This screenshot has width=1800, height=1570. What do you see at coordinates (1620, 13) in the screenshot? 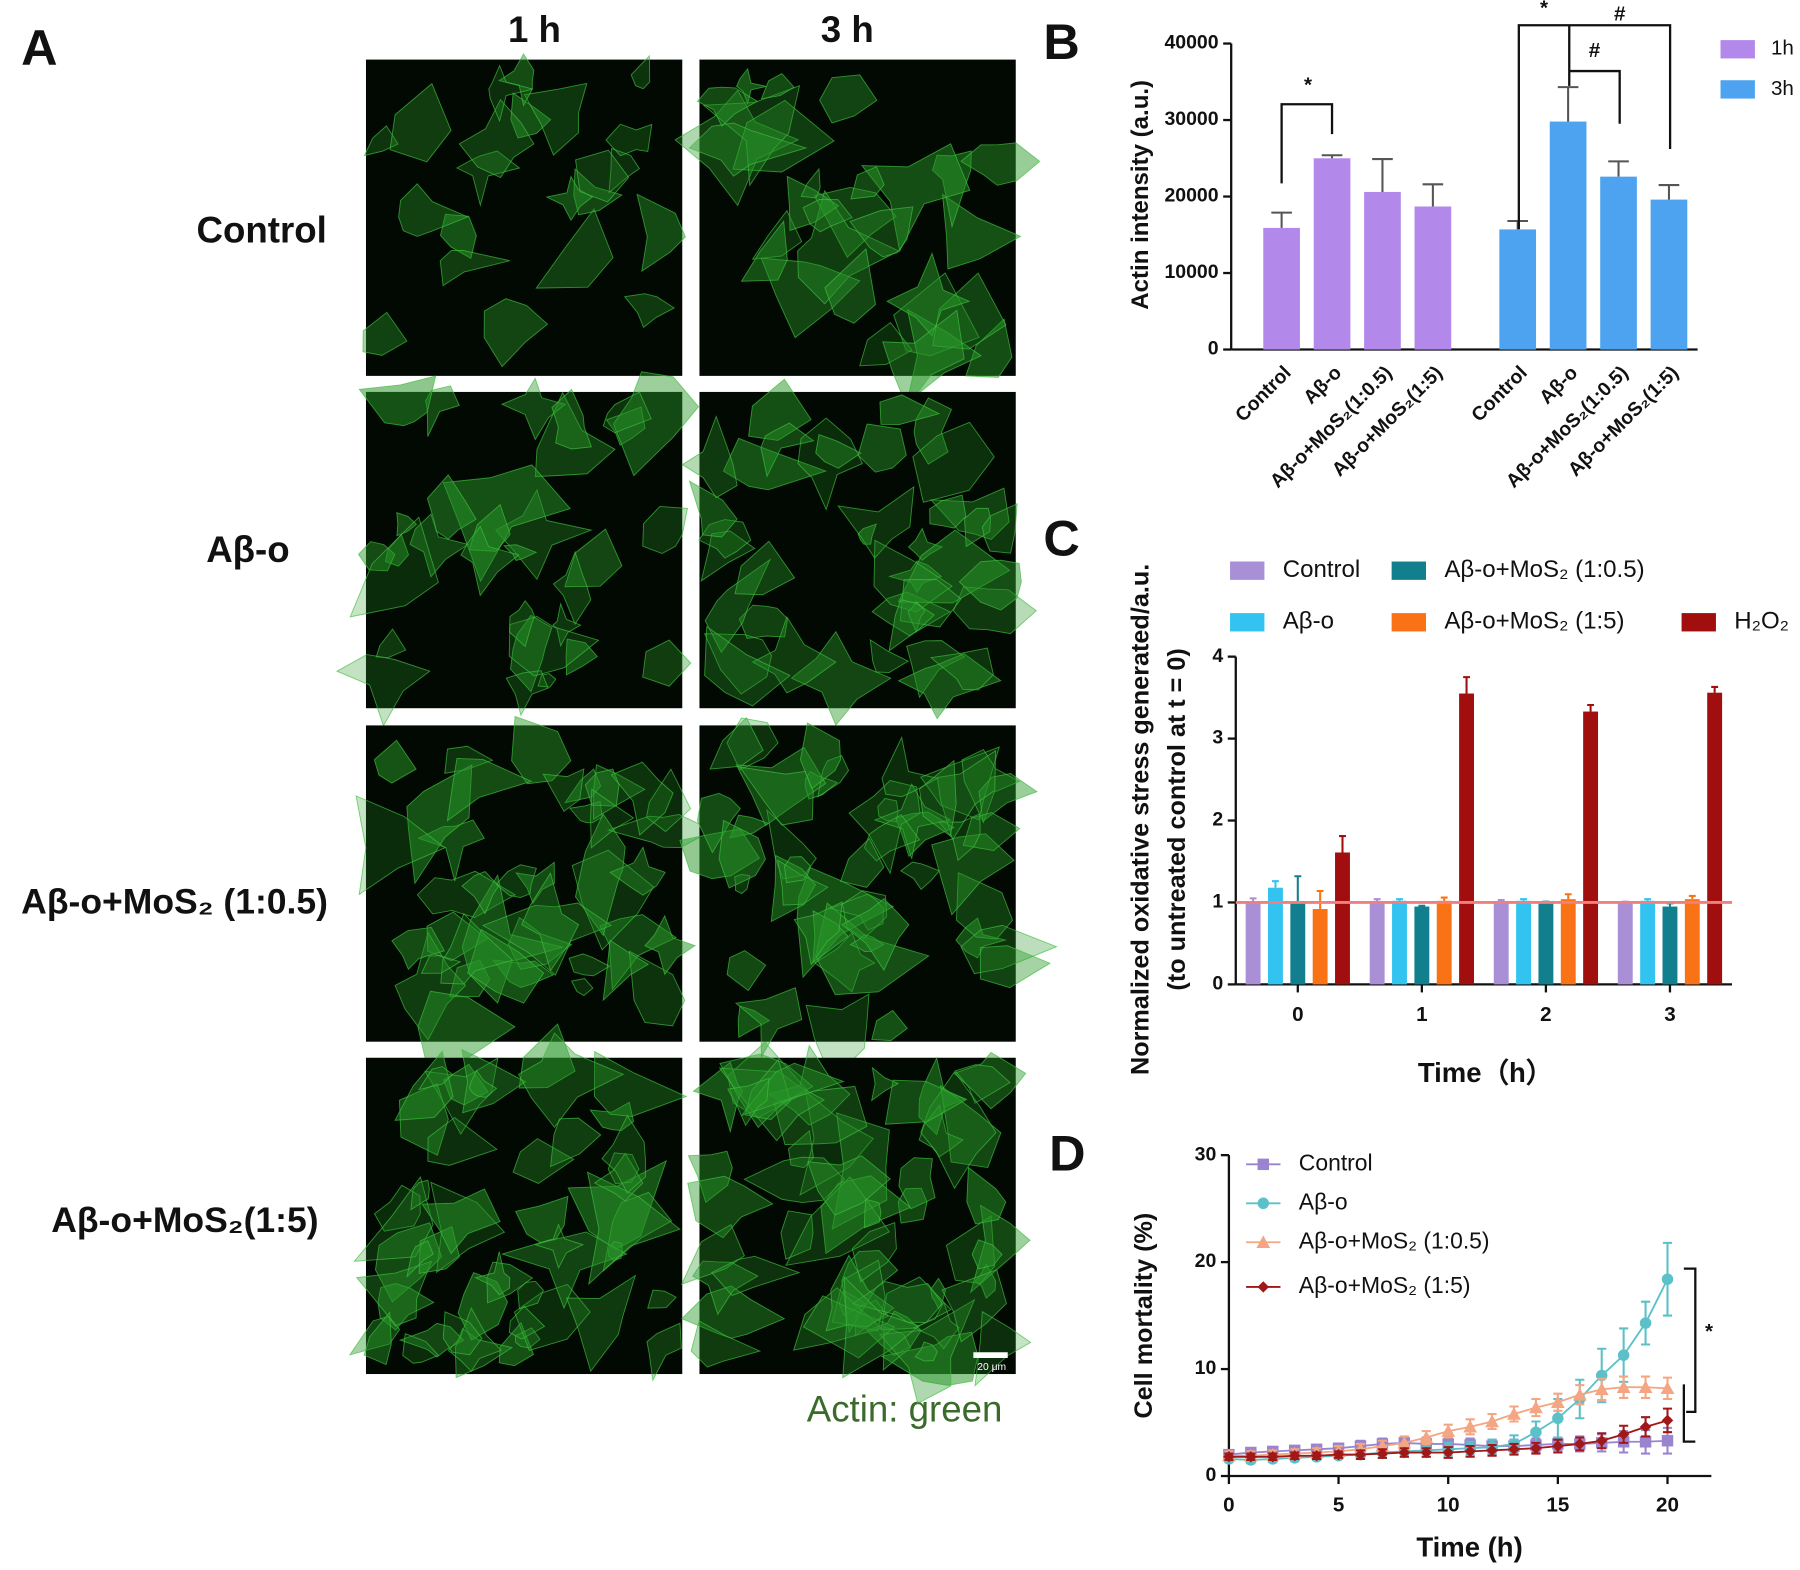
I see `annotation: #` at bounding box center [1620, 13].